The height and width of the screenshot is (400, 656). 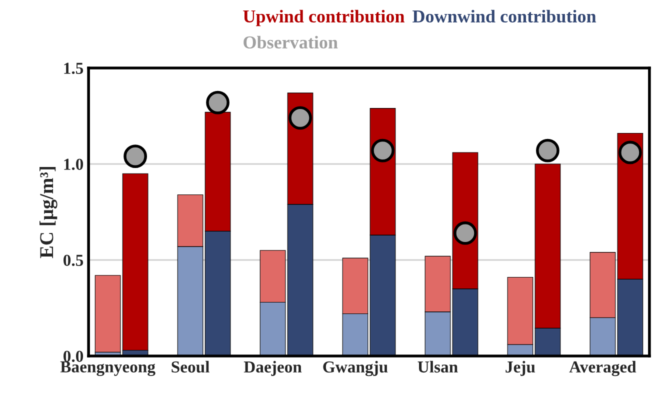 I want to click on x-tick-label: Jeju, so click(x=521, y=368).